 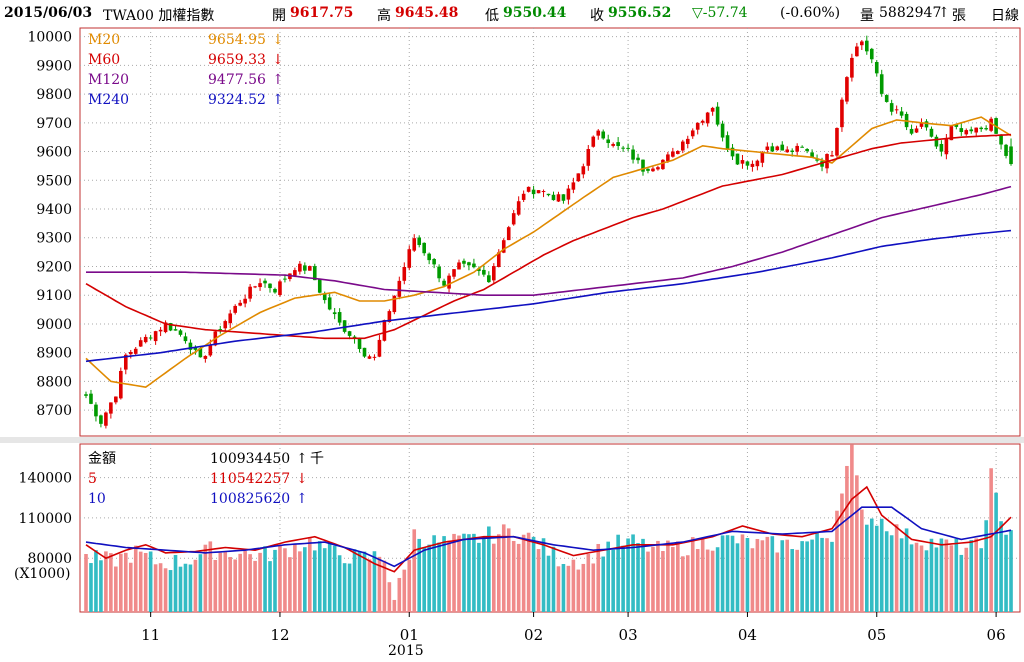 I want to click on price-tick-label: 8700, so click(x=54, y=411).